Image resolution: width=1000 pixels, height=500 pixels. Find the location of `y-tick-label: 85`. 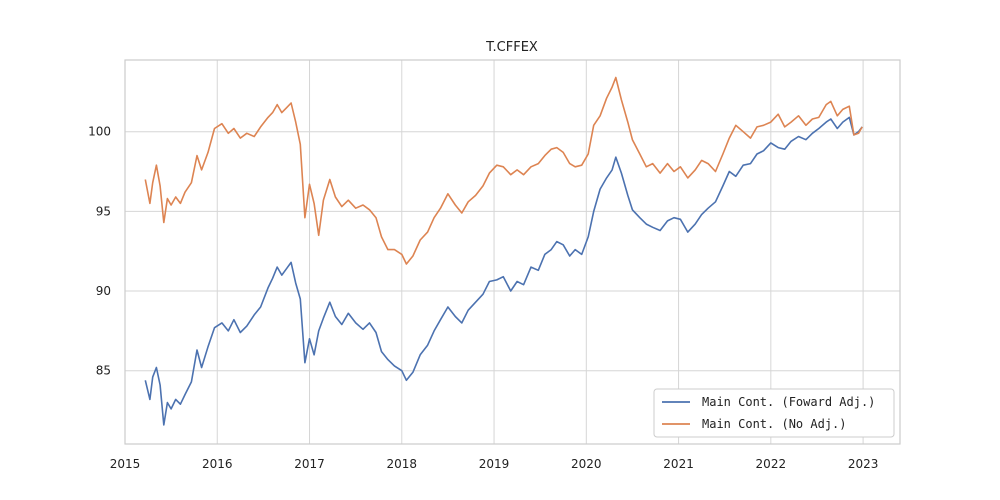

y-tick-label: 85 is located at coordinates (103, 371).